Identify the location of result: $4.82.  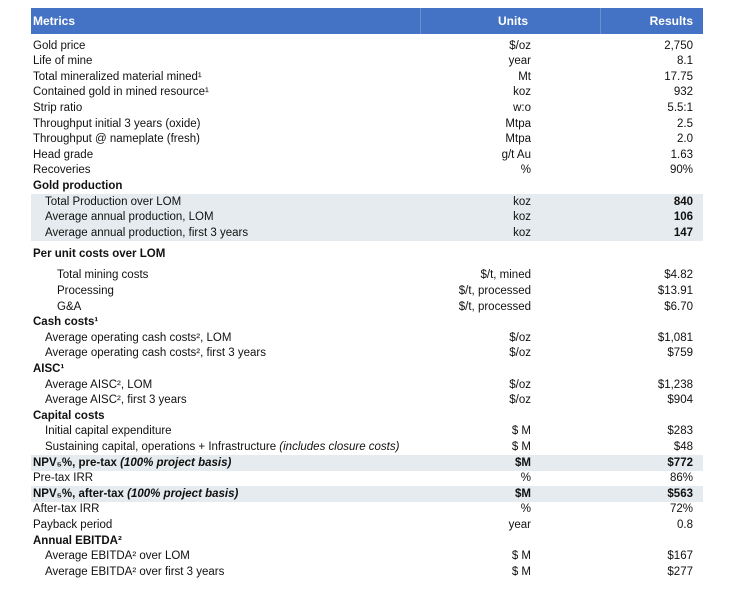
(678, 275).